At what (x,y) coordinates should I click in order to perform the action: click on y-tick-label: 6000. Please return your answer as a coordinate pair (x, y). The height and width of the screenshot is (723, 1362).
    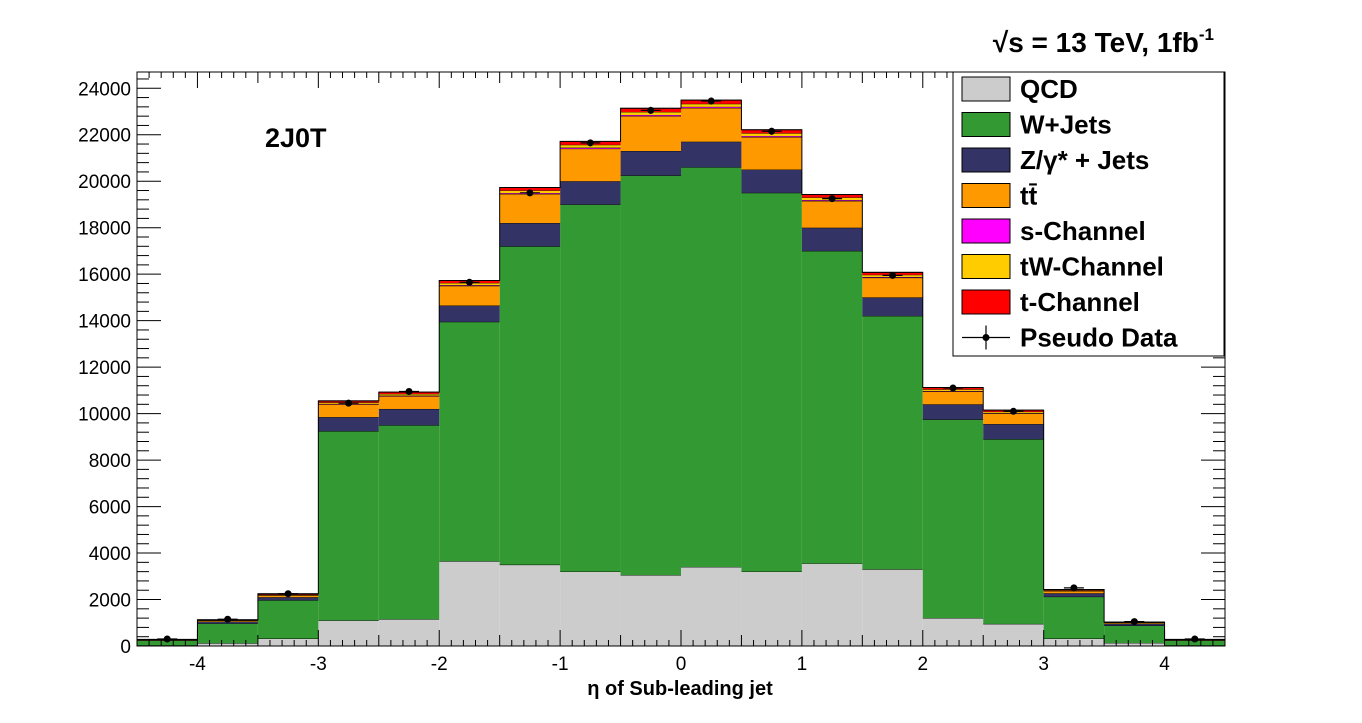
    Looking at the image, I should click on (110, 508).